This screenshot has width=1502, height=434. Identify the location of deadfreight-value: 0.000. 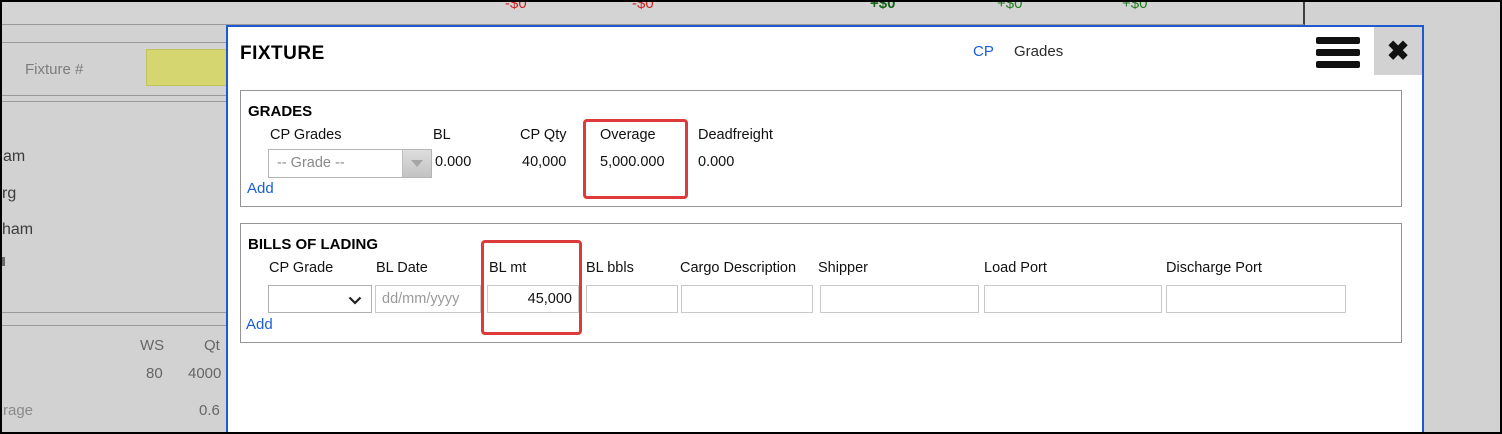
(716, 162).